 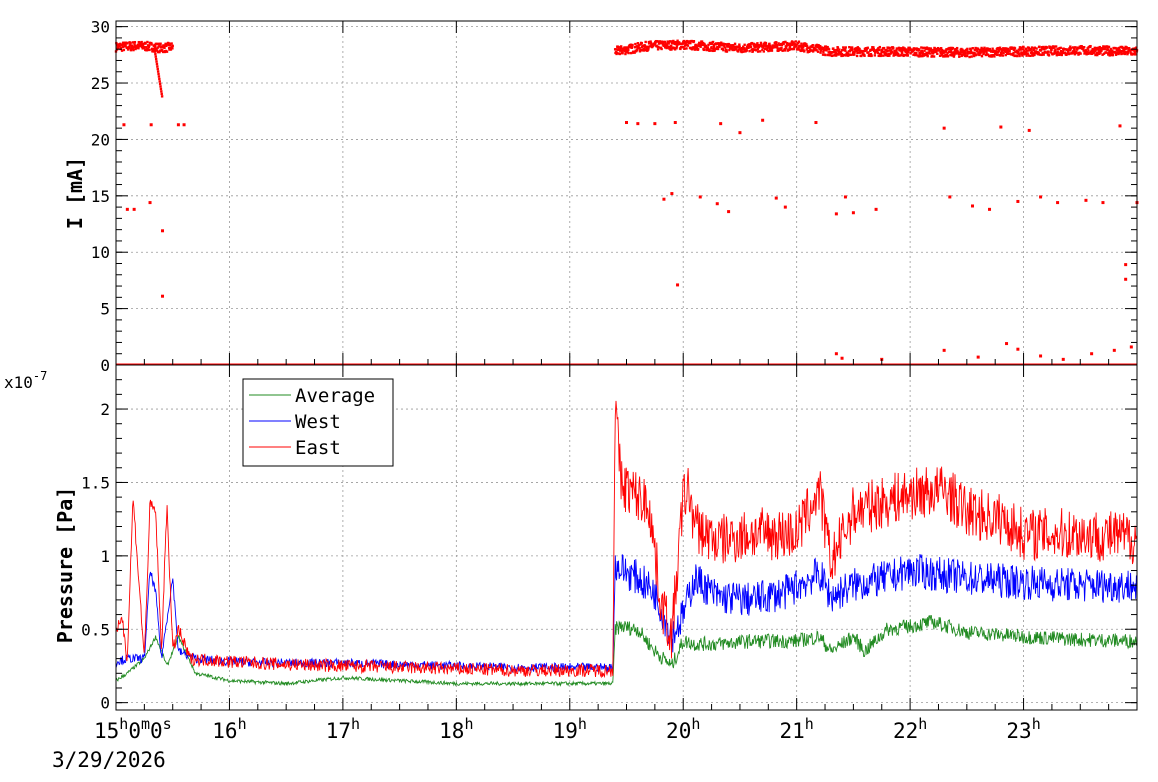 I want to click on current-y-tick-label: 5, so click(x=105, y=309).